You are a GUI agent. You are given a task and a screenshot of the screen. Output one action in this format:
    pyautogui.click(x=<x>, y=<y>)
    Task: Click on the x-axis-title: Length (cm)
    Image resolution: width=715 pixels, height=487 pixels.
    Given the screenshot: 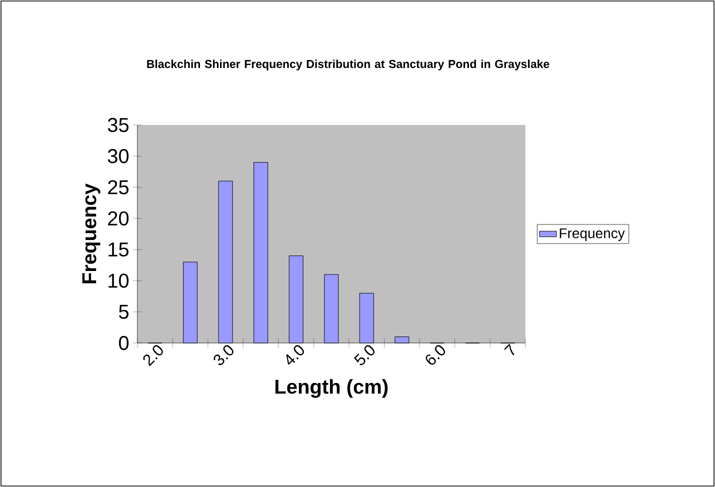 What is the action you would take?
    pyautogui.click(x=331, y=388)
    